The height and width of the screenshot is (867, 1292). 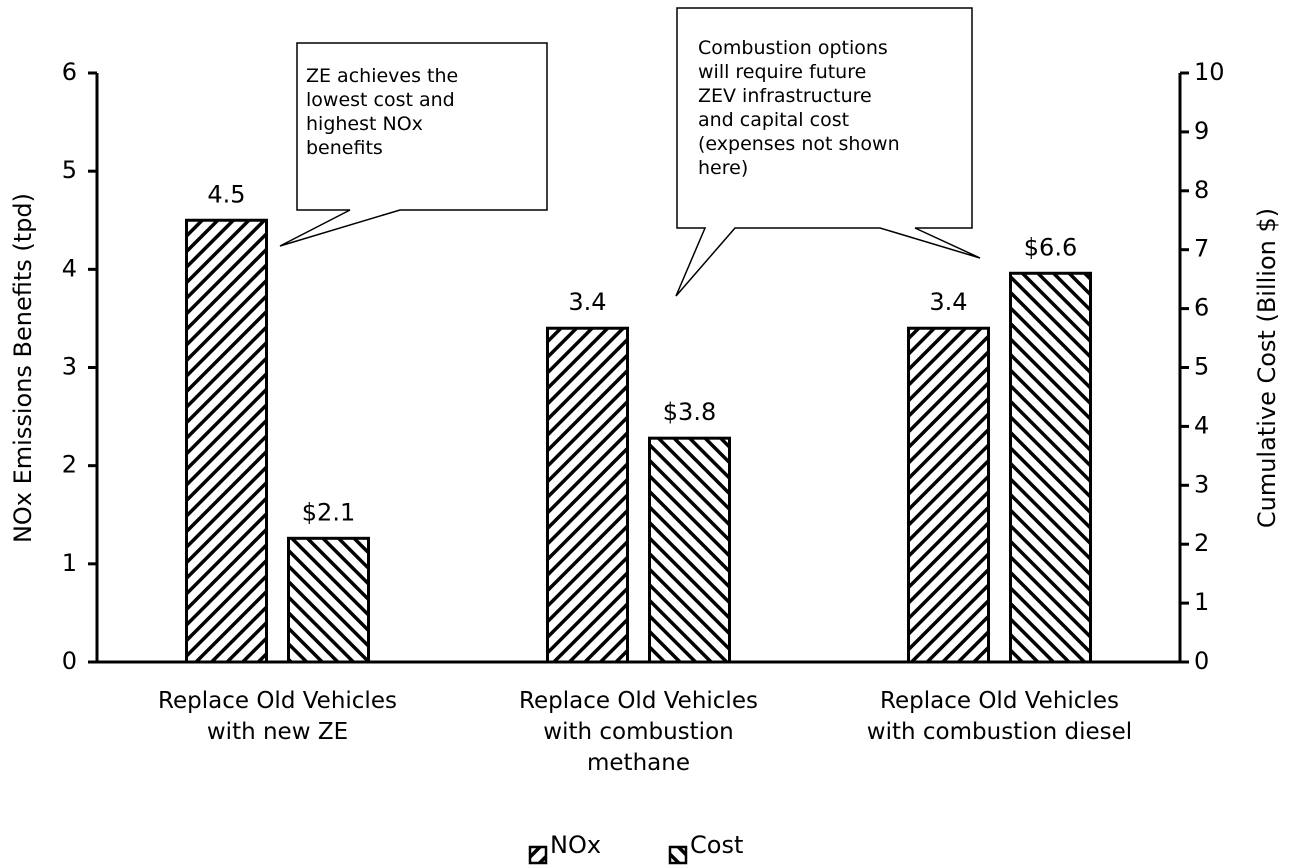 What do you see at coordinates (1201, 602) in the screenshot?
I see `y2-tick-label: 1` at bounding box center [1201, 602].